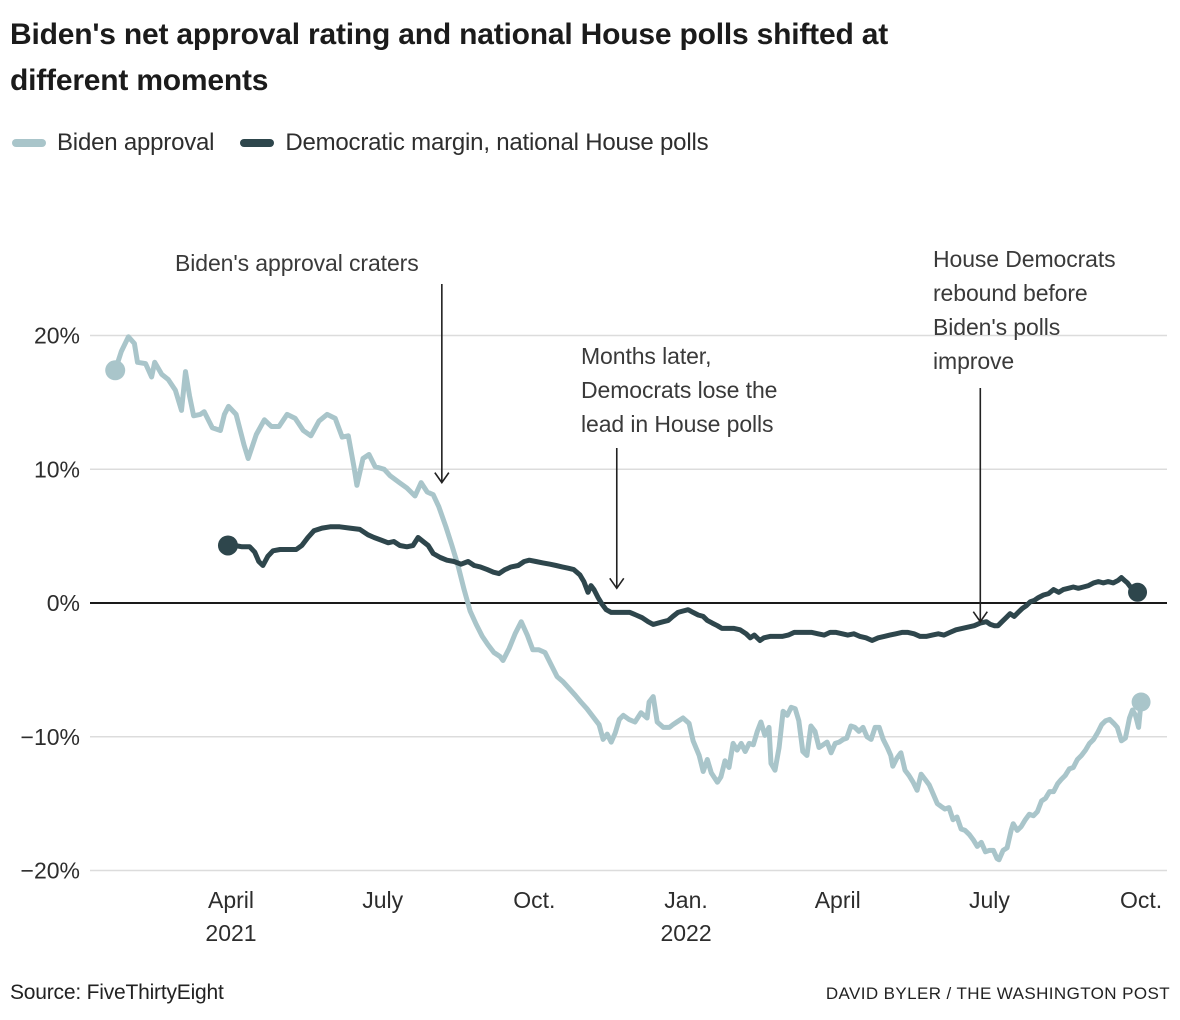 The image size is (1180, 1020). Describe the element at coordinates (115, 370) in the screenshot. I see `biden-approval-line-start-dot` at that location.